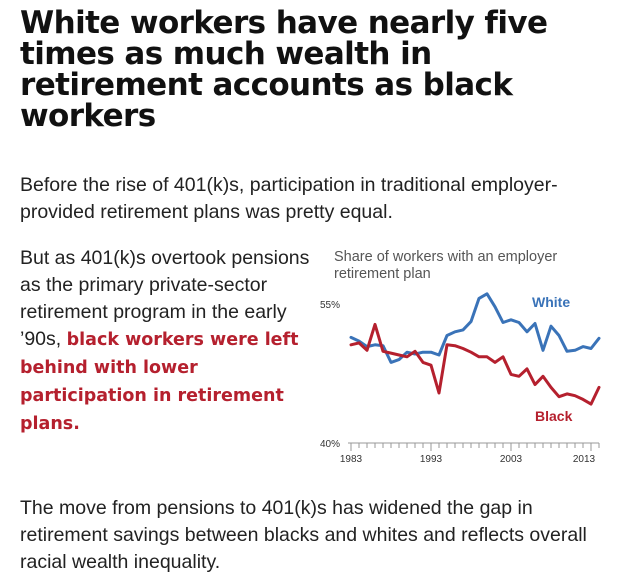 The width and height of the screenshot is (618, 586). What do you see at coordinates (431, 459) in the screenshot?
I see `x-tick-label-1993: 1993` at bounding box center [431, 459].